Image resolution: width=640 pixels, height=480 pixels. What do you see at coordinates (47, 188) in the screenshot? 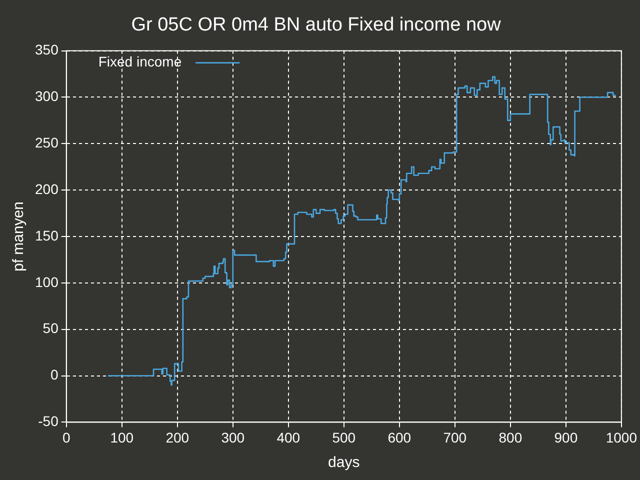
I see `y-tick-label: 200` at bounding box center [47, 188].